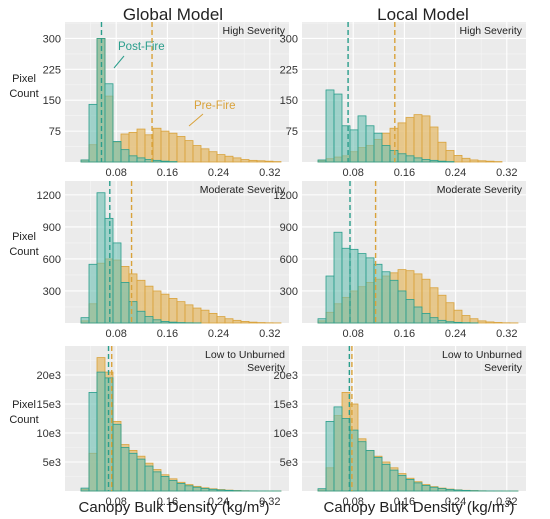 The image size is (550, 519). Describe the element at coordinates (289, 463) in the screenshot. I see `y-tick-label: 5e3` at that location.